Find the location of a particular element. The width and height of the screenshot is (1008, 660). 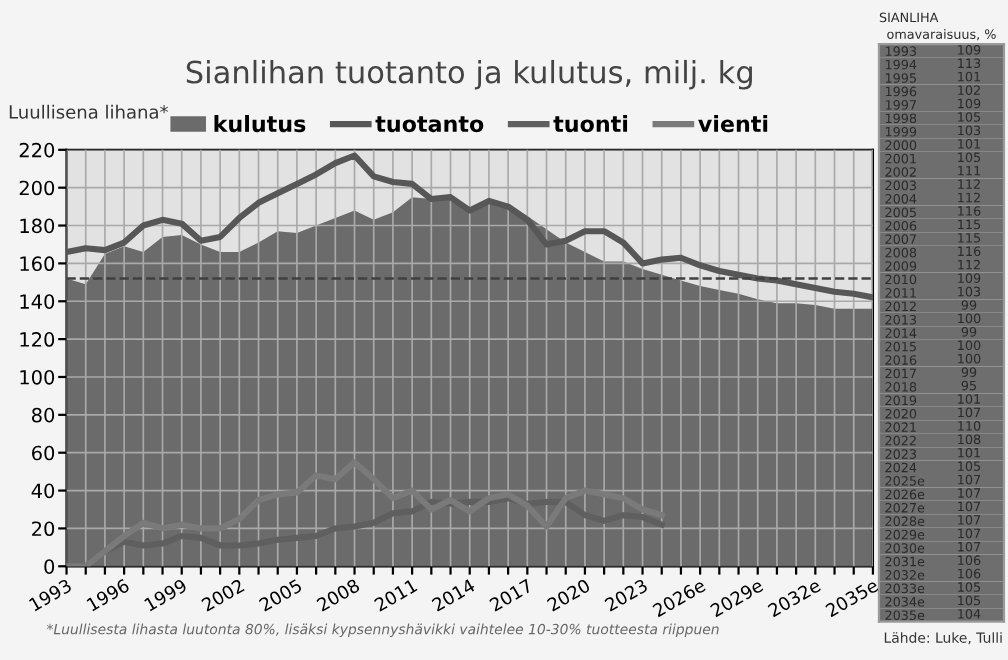

y-tick-label: 200 is located at coordinates (37, 188).